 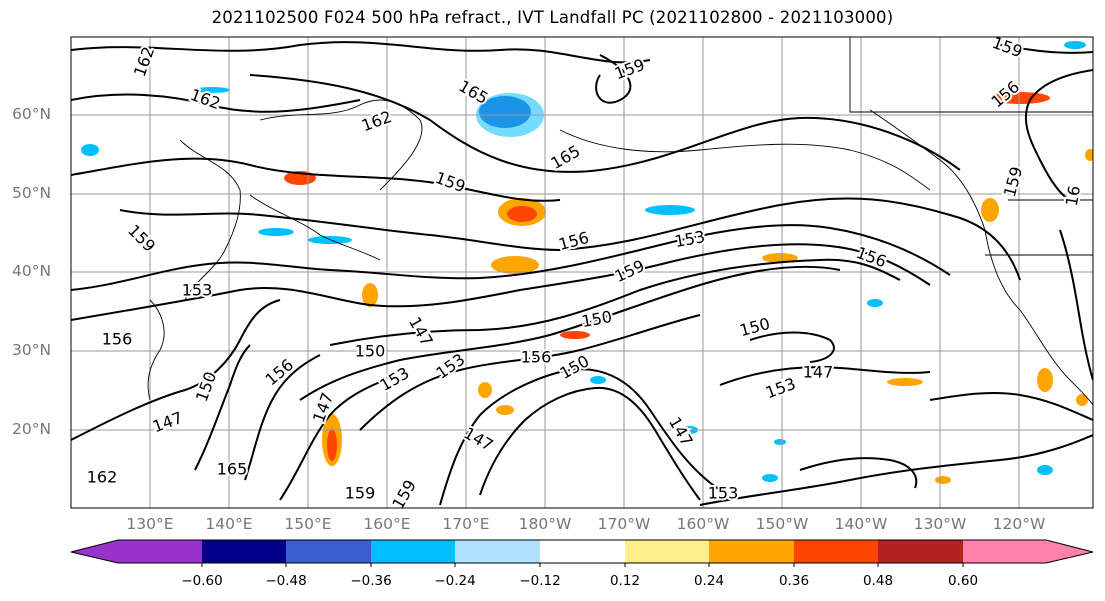 What do you see at coordinates (32, 350) in the screenshot?
I see `lat-label-30n: 30°N` at bounding box center [32, 350].